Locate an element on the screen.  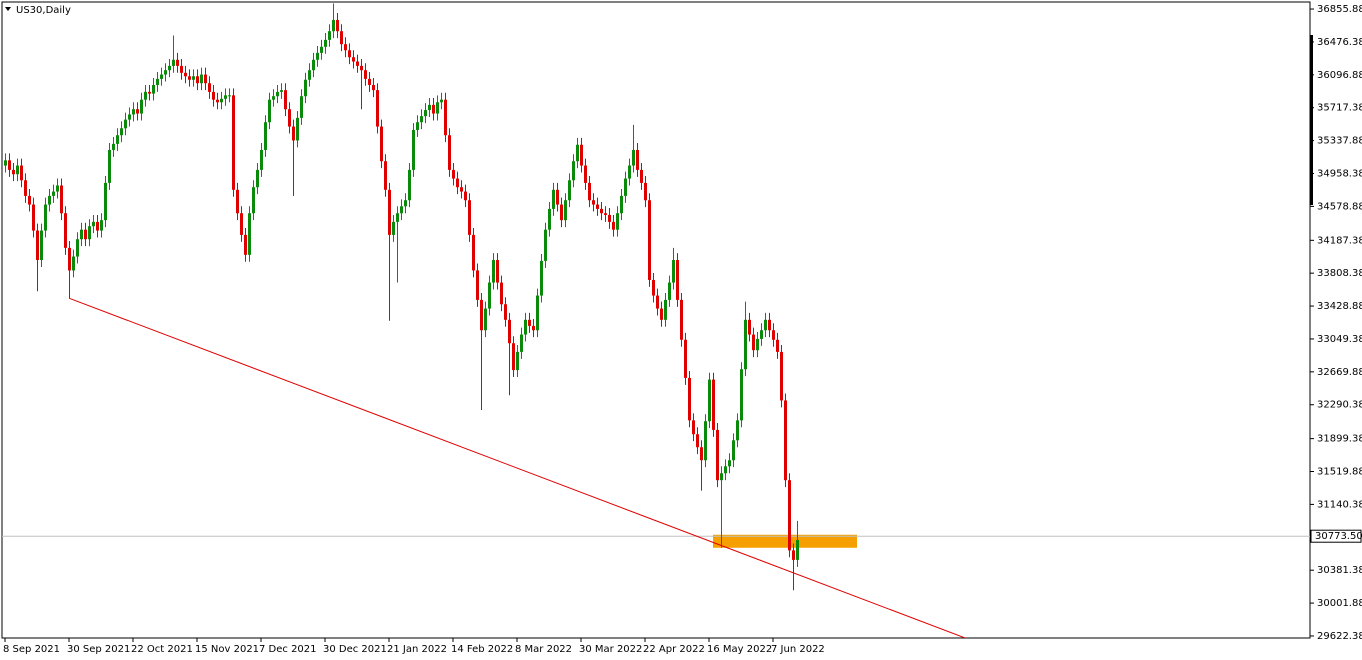
x-tick-label: 30 Dec 2021 is located at coordinates (355, 649).